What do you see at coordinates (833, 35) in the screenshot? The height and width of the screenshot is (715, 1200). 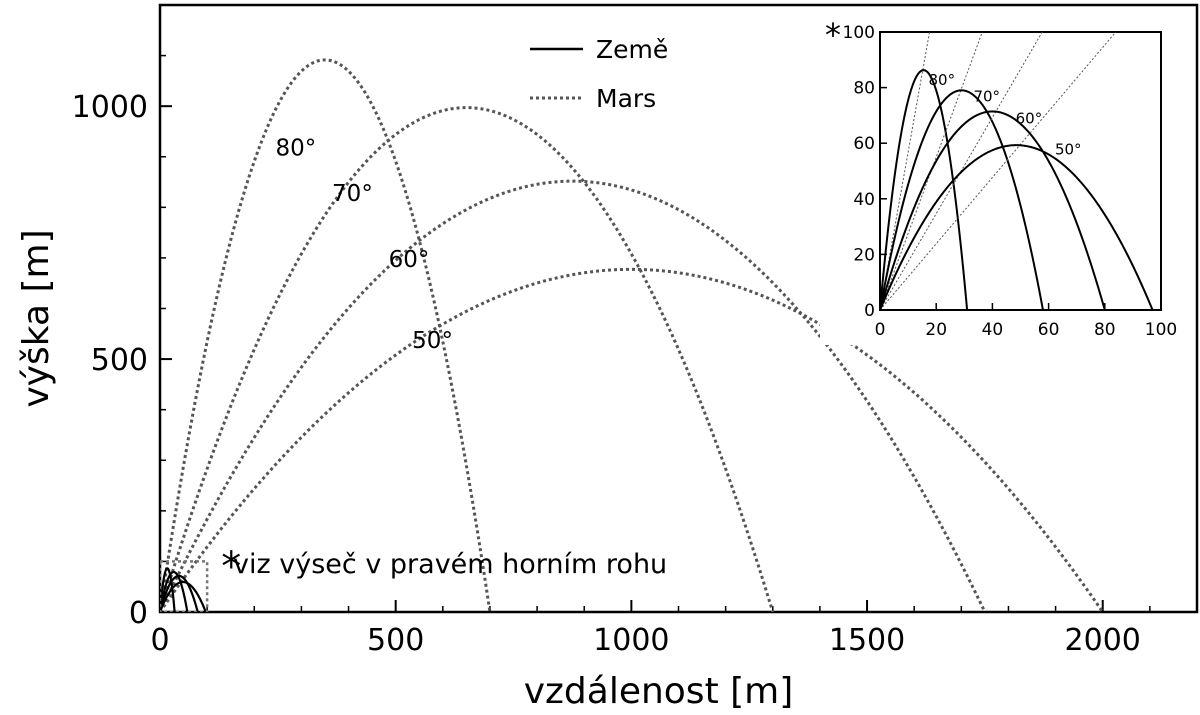 I see `inset-marker: *` at bounding box center [833, 35].